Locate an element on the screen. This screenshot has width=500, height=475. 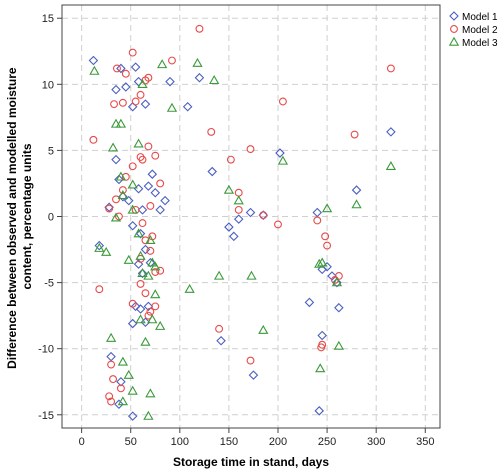
legend-item: Model 1 is located at coordinates (473, 17).